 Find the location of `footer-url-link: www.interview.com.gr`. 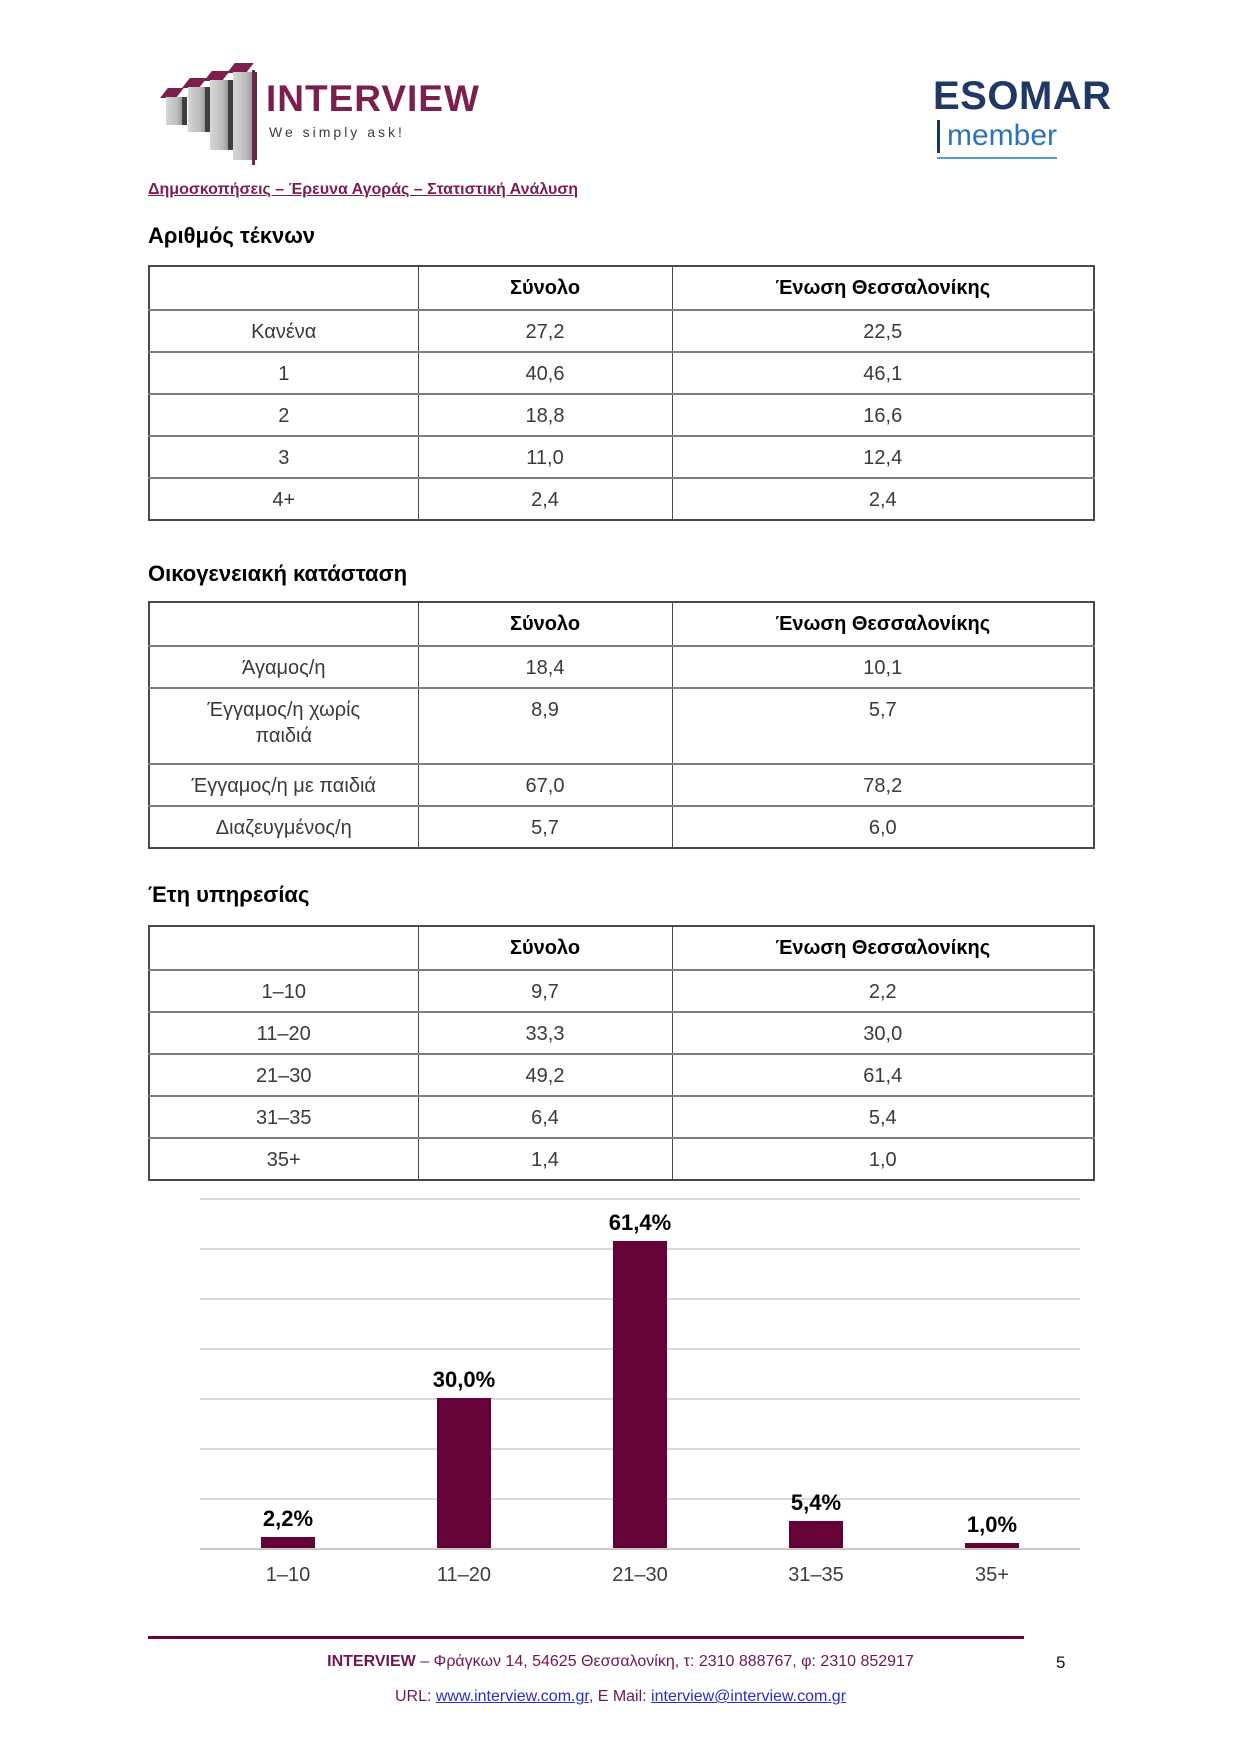

footer-url-link: www.interview.com.gr is located at coordinates (512, 1696).